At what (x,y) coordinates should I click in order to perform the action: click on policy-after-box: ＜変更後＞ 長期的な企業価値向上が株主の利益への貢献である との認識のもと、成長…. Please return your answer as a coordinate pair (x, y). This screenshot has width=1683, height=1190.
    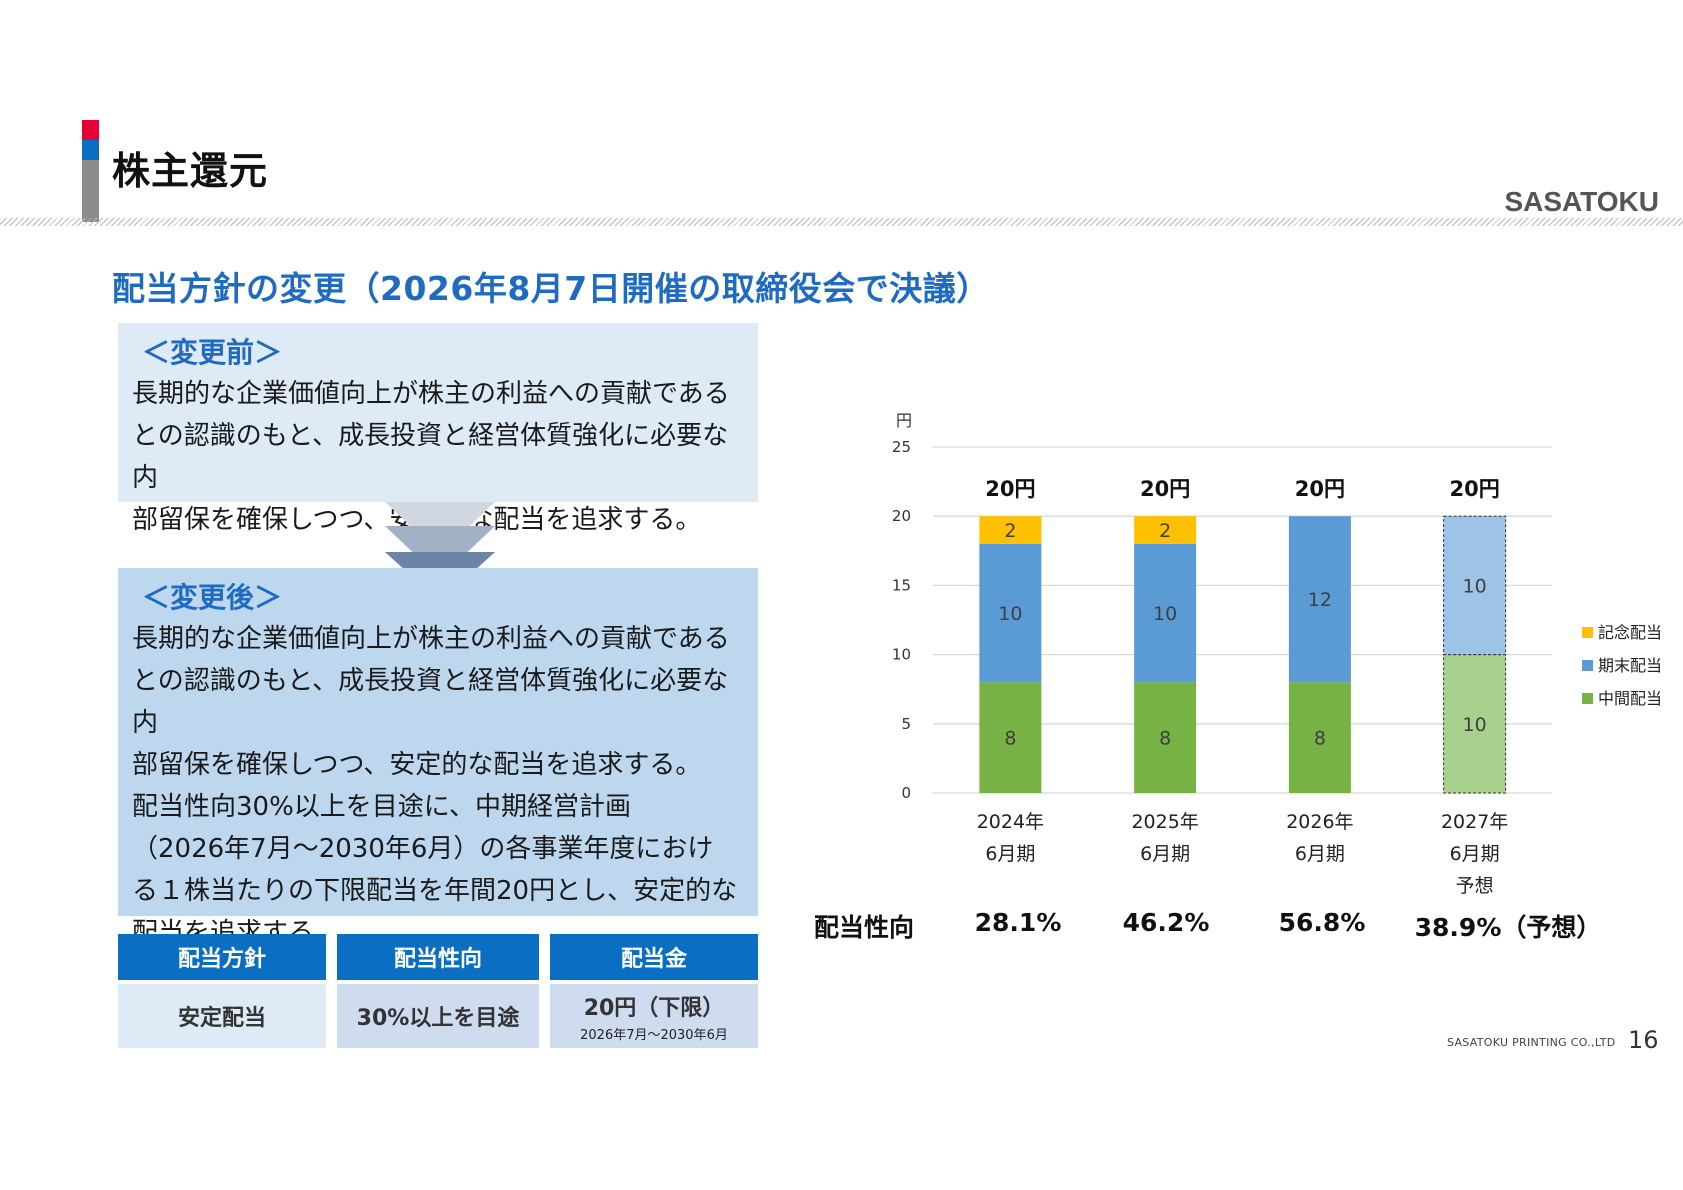
    Looking at the image, I should click on (438, 758).